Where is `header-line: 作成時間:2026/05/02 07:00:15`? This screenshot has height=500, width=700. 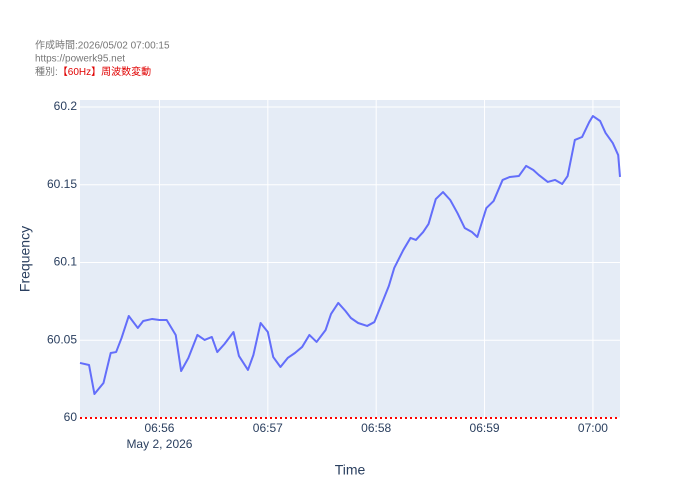
header-line: 作成時間:2026/05/02 07:00:15 is located at coordinates (102, 46).